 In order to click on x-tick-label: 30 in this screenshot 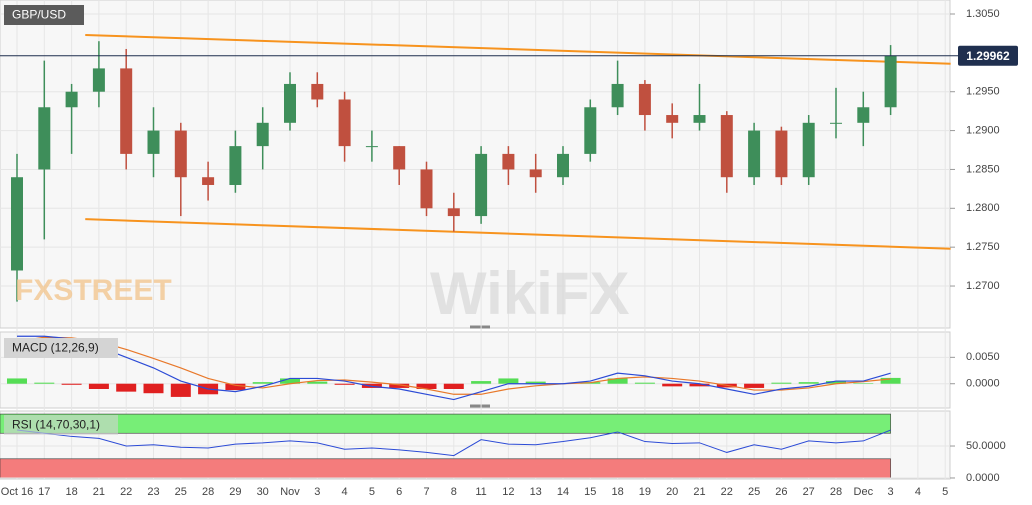, I will do `click(263, 492)`.